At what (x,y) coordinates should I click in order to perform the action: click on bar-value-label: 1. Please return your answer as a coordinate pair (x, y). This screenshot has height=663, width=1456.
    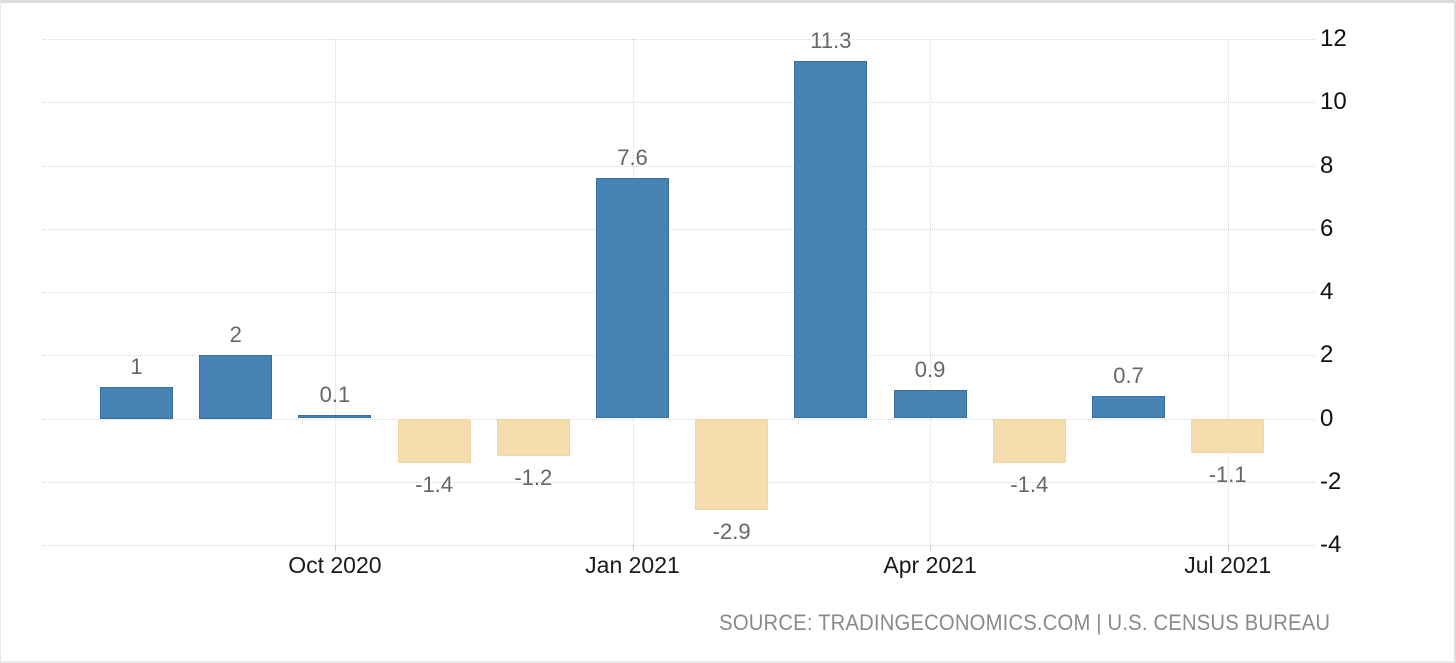
    Looking at the image, I should click on (136, 366).